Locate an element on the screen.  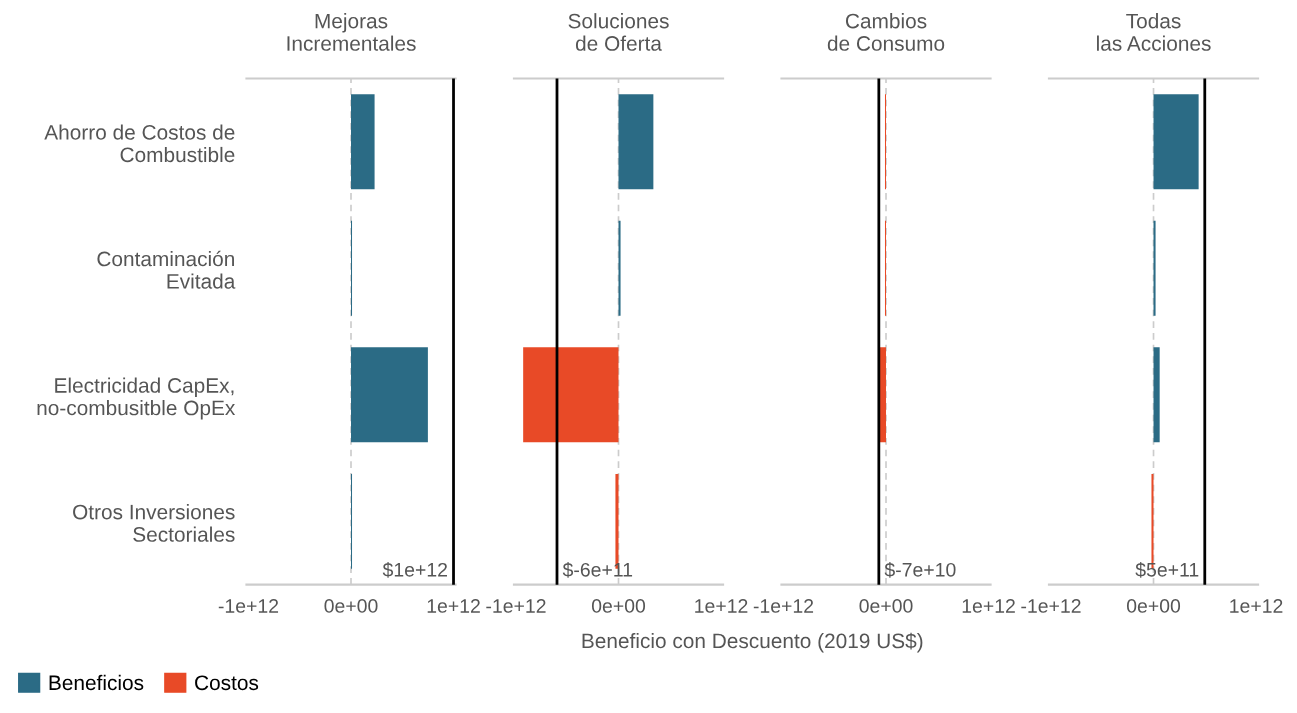
y-tick-label: Ahorro de Costos de Combustible is located at coordinates (139, 143).